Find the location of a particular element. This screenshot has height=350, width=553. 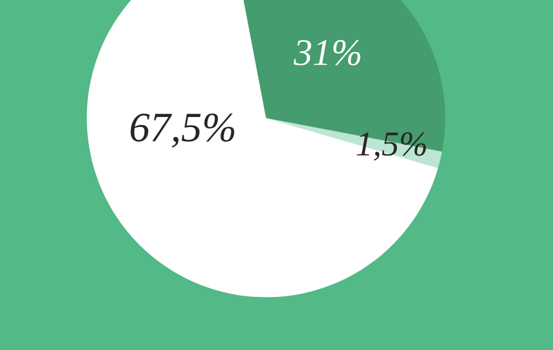

data-label: 31% is located at coordinates (327, 53).